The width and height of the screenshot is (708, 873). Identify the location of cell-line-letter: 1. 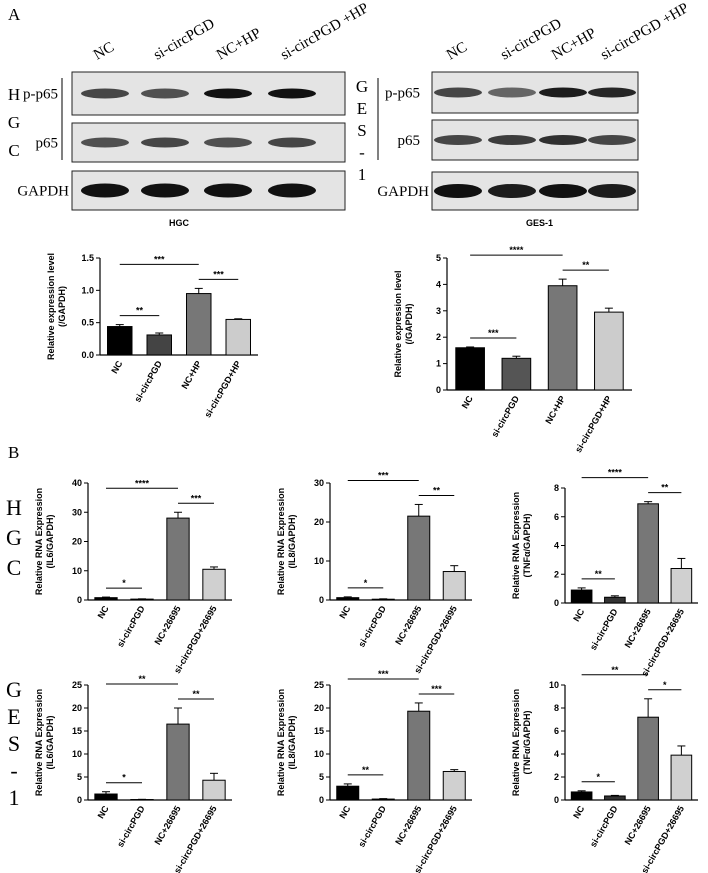
(362, 174).